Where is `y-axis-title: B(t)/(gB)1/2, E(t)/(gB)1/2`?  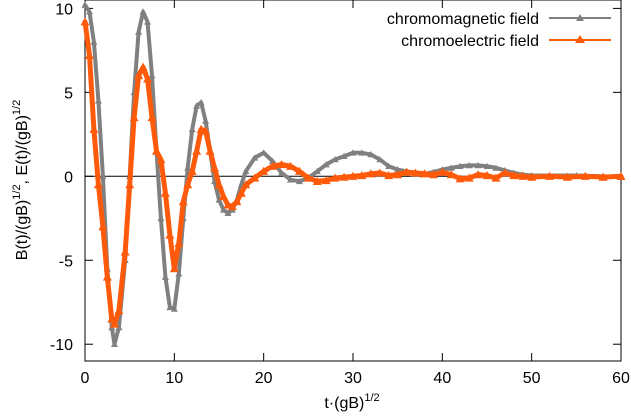
y-axis-title: B(t)/(gB)1/2, E(t)/(gB)1/2 is located at coordinates (21, 180).